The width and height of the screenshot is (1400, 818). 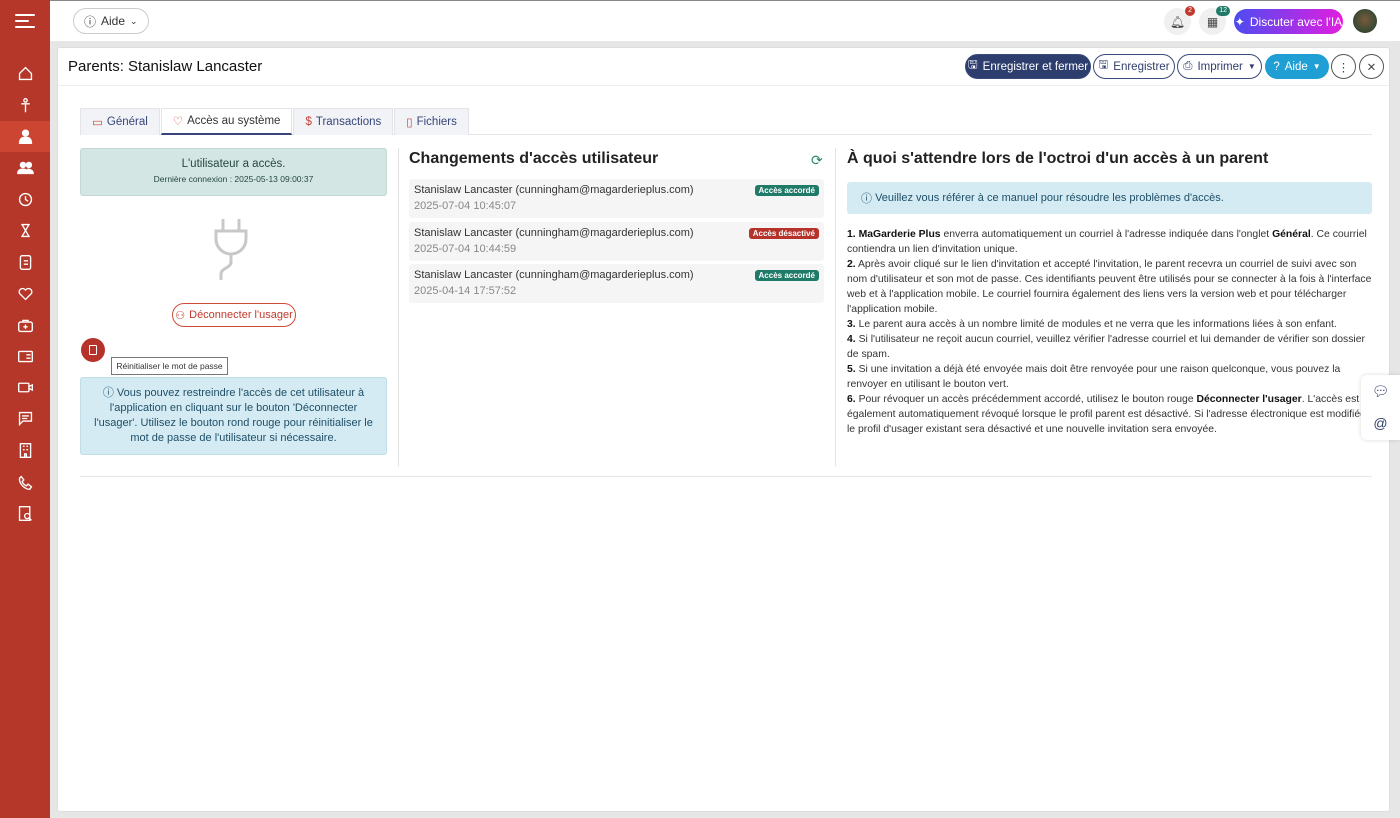 What do you see at coordinates (1365, 21) in the screenshot?
I see `avatar` at bounding box center [1365, 21].